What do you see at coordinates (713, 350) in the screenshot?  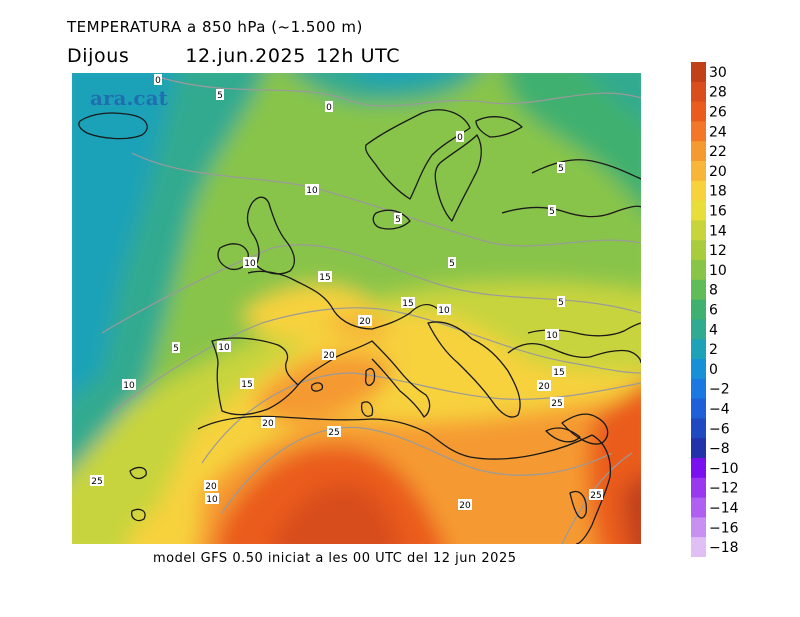 I see `legend-label: 2` at bounding box center [713, 350].